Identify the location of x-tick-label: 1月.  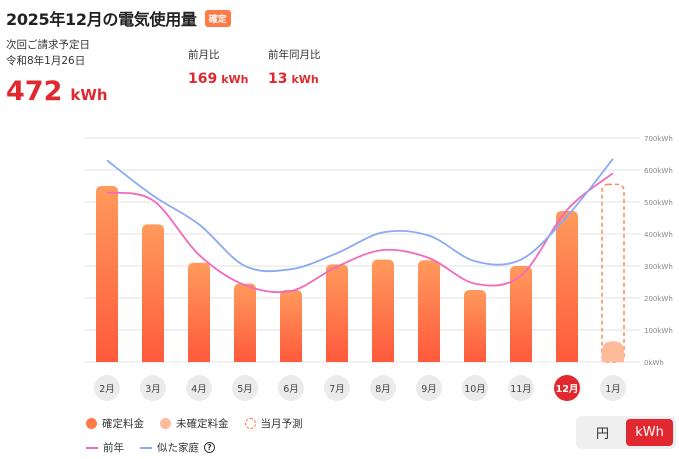
(613, 389).